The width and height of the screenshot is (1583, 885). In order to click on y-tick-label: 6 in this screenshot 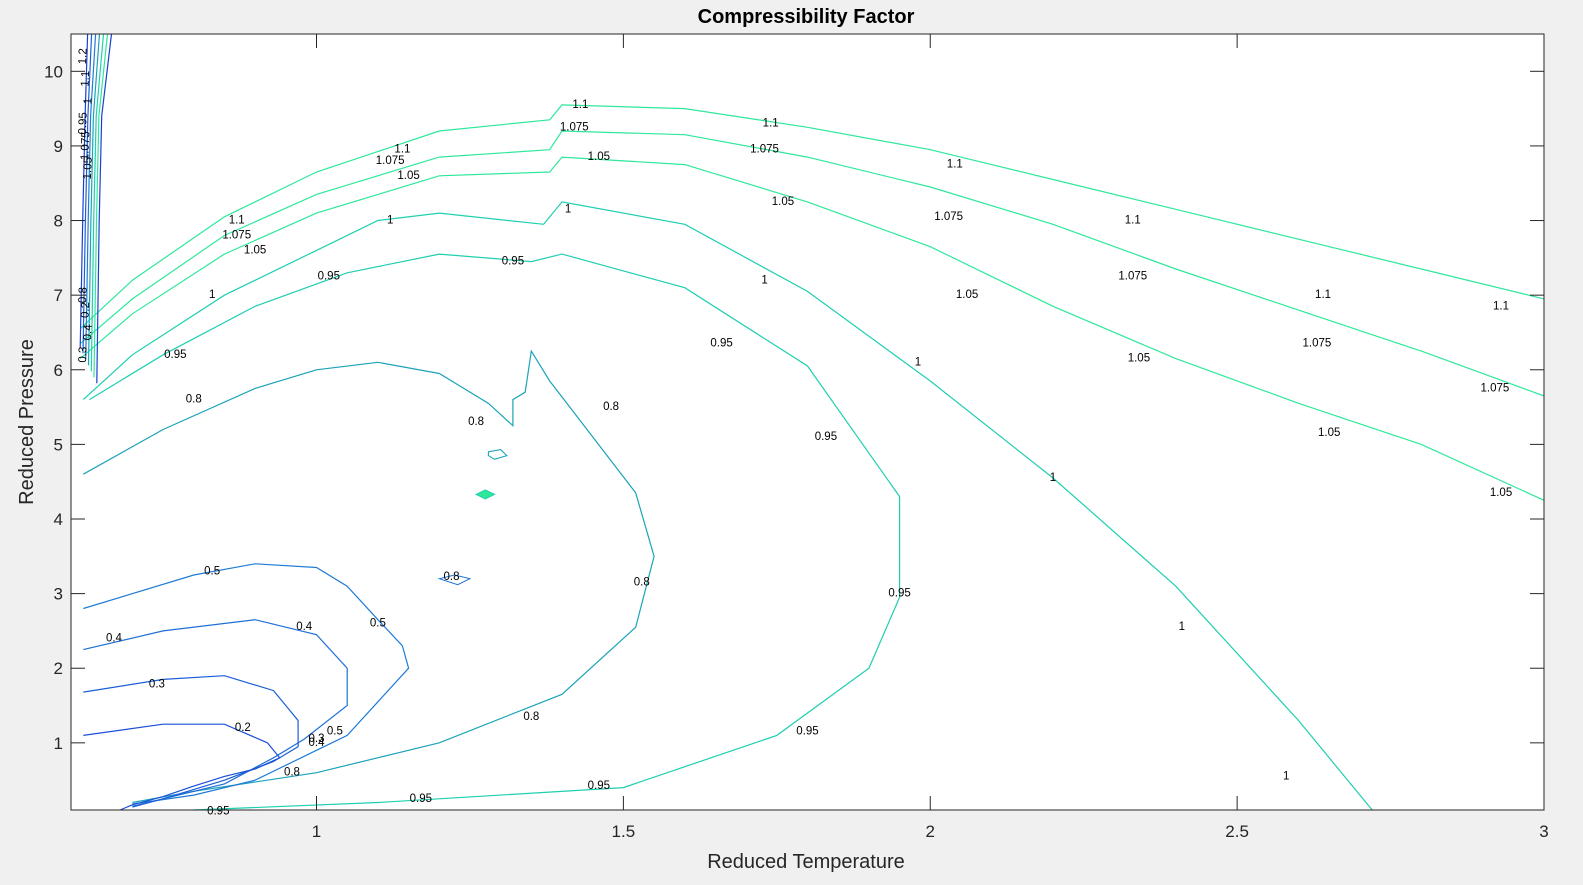, I will do `click(58, 370)`.